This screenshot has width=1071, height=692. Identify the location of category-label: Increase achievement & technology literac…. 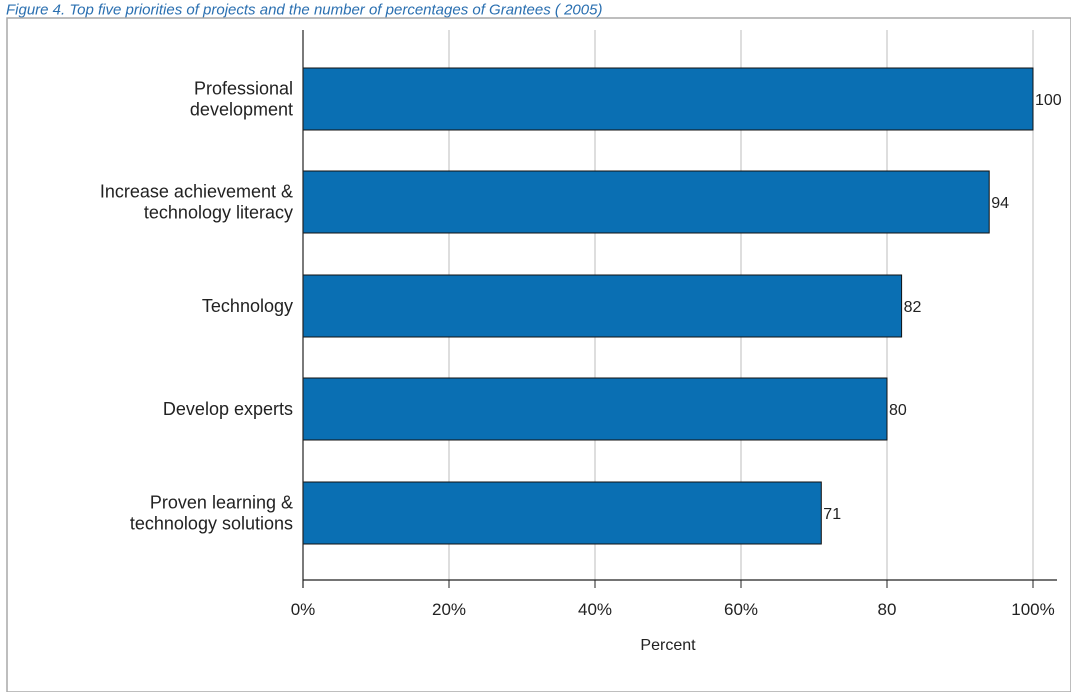
(196, 202).